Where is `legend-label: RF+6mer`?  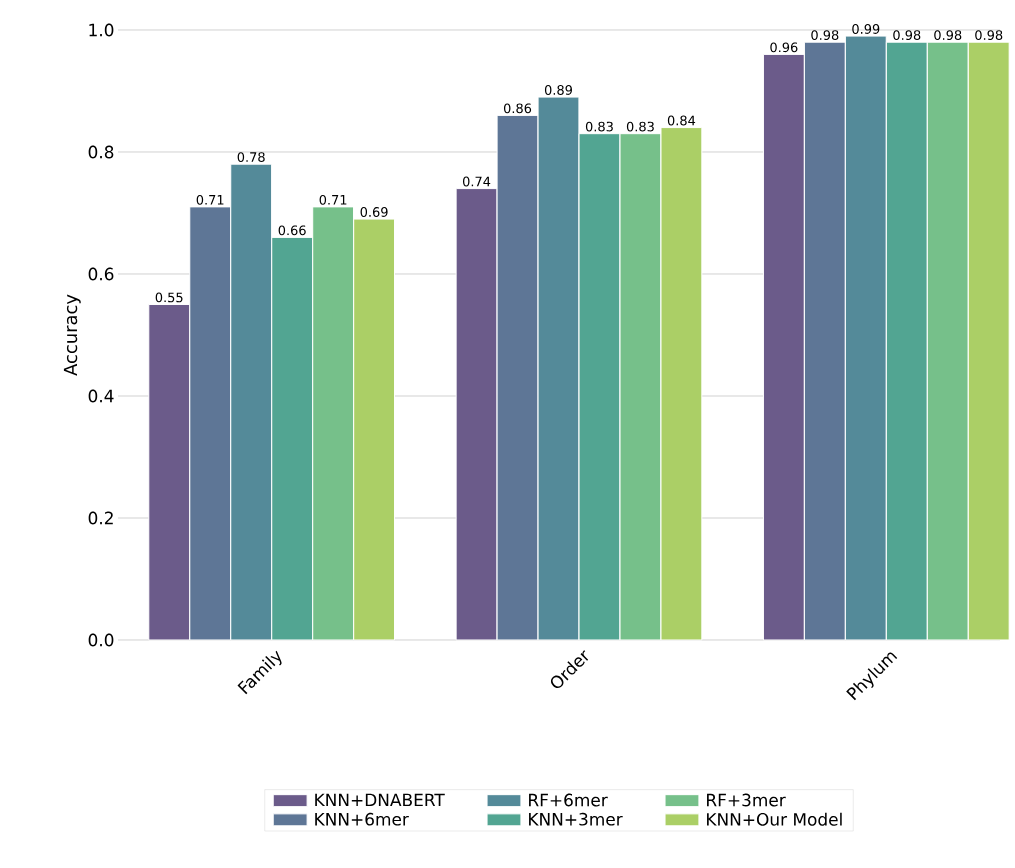
legend-label: RF+6mer is located at coordinates (568, 800).